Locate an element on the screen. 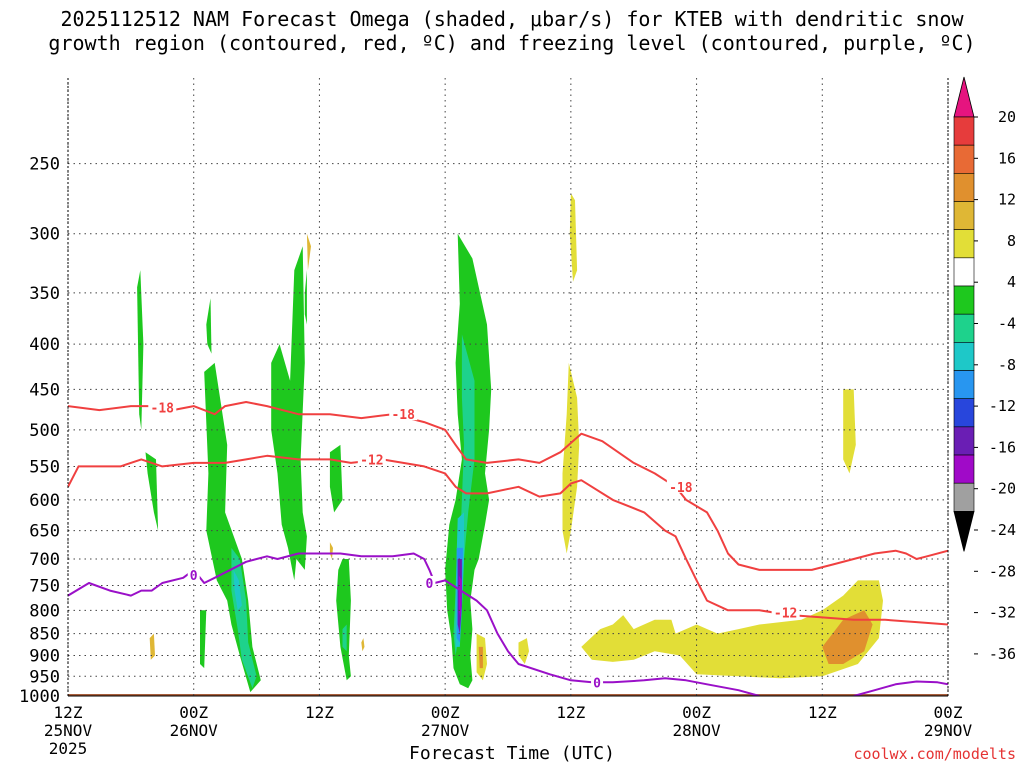 Image resolution: width=1024 pixels, height=768 pixels. colorbar-label: -12 is located at coordinates (1002, 406).